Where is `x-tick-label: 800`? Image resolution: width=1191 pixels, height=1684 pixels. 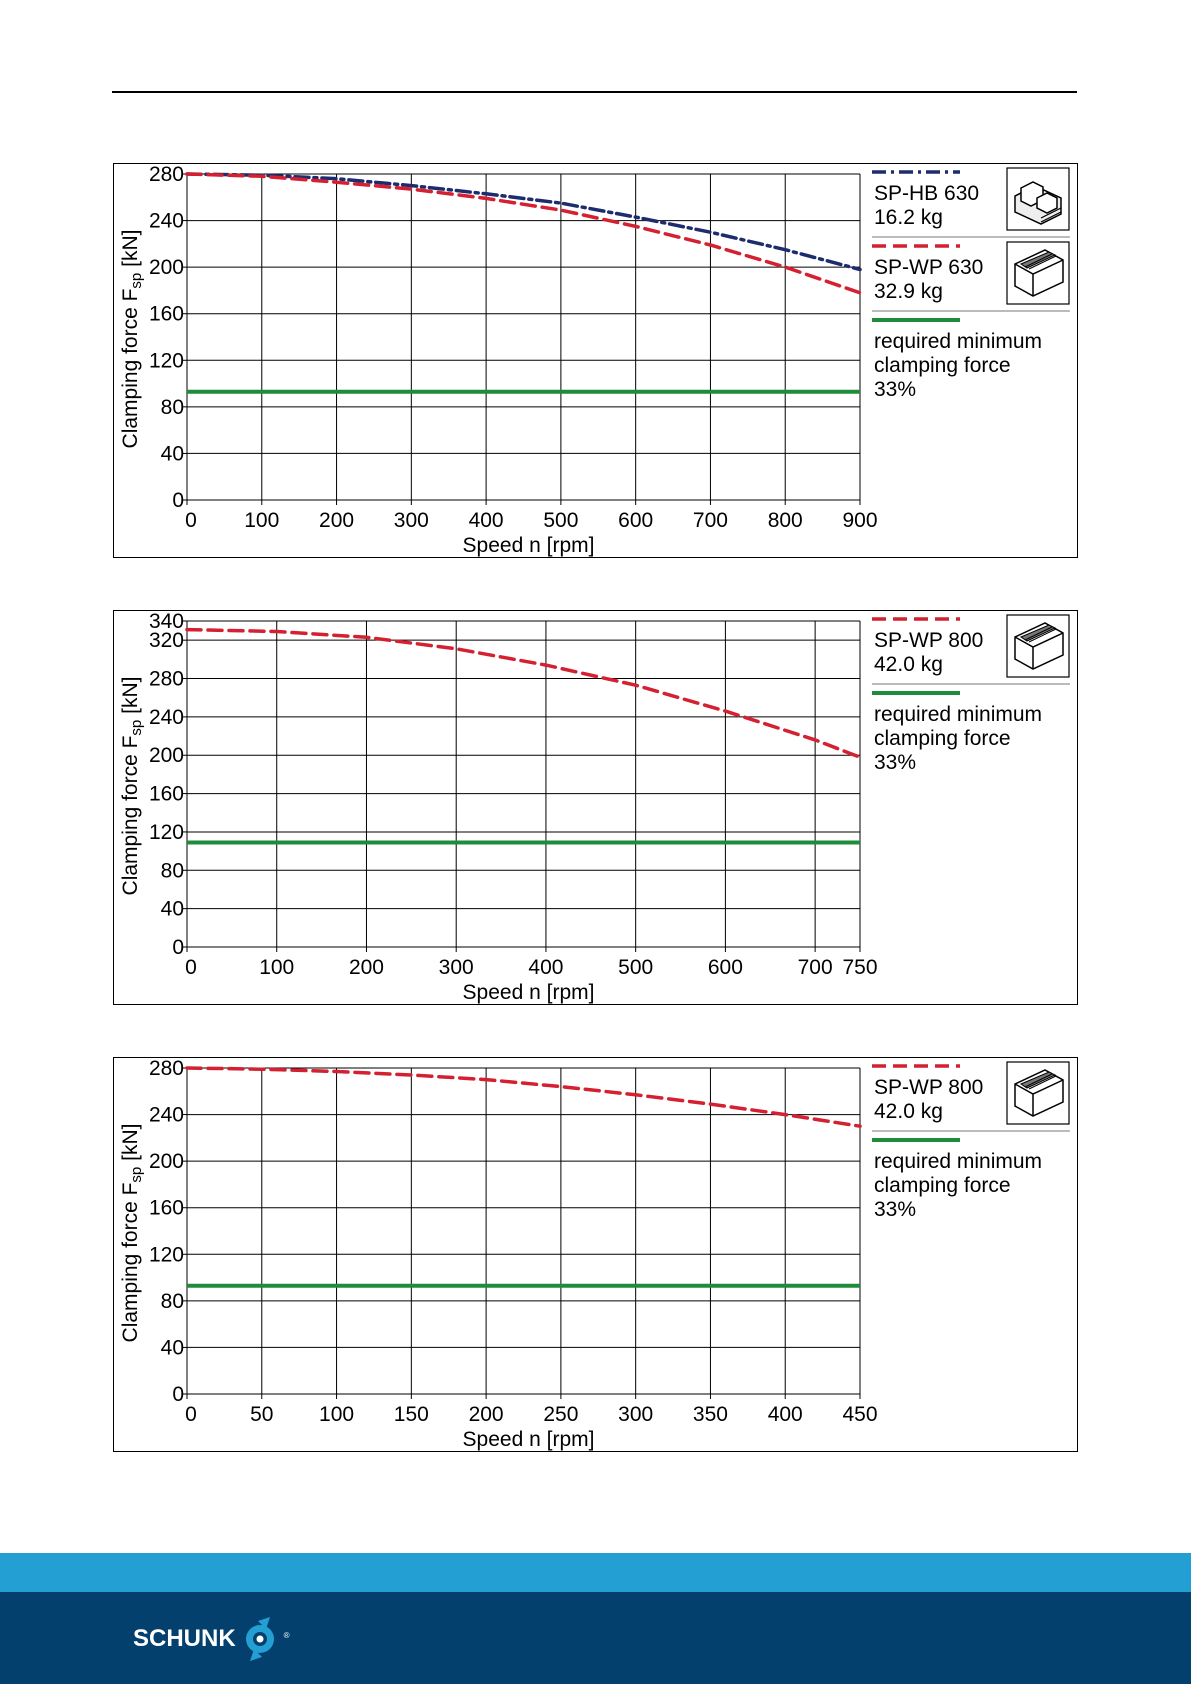
x-tick-label: 800 is located at coordinates (785, 520).